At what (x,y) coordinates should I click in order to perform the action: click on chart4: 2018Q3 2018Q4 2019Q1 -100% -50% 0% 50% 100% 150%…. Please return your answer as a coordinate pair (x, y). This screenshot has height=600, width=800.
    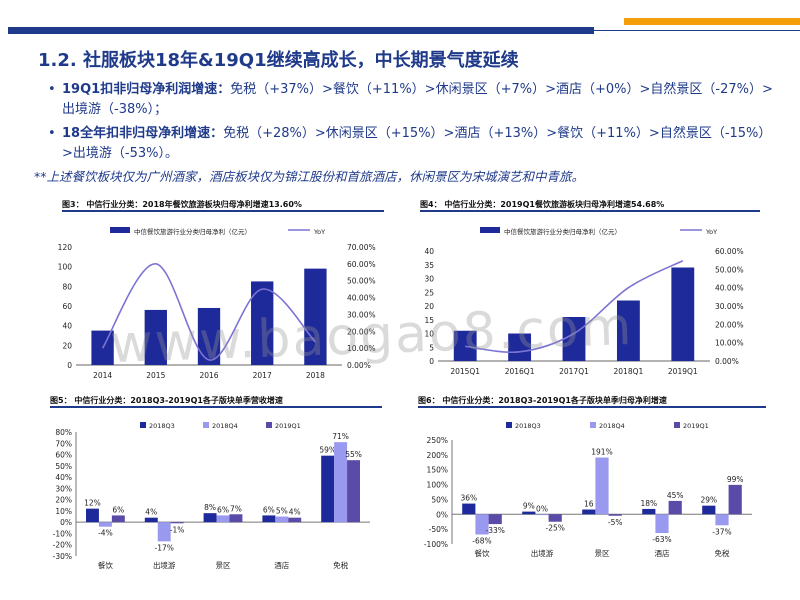
    Looking at the image, I should click on (588, 490).